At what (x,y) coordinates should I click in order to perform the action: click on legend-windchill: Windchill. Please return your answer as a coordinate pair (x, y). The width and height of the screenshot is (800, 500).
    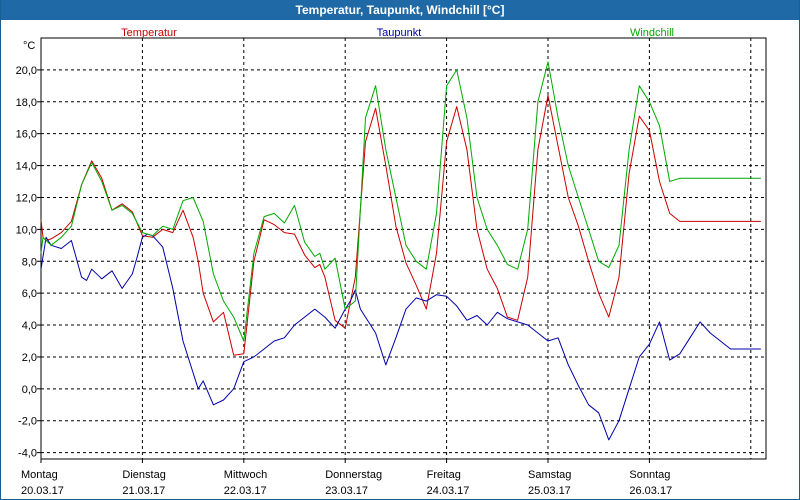
    Looking at the image, I should click on (652, 33).